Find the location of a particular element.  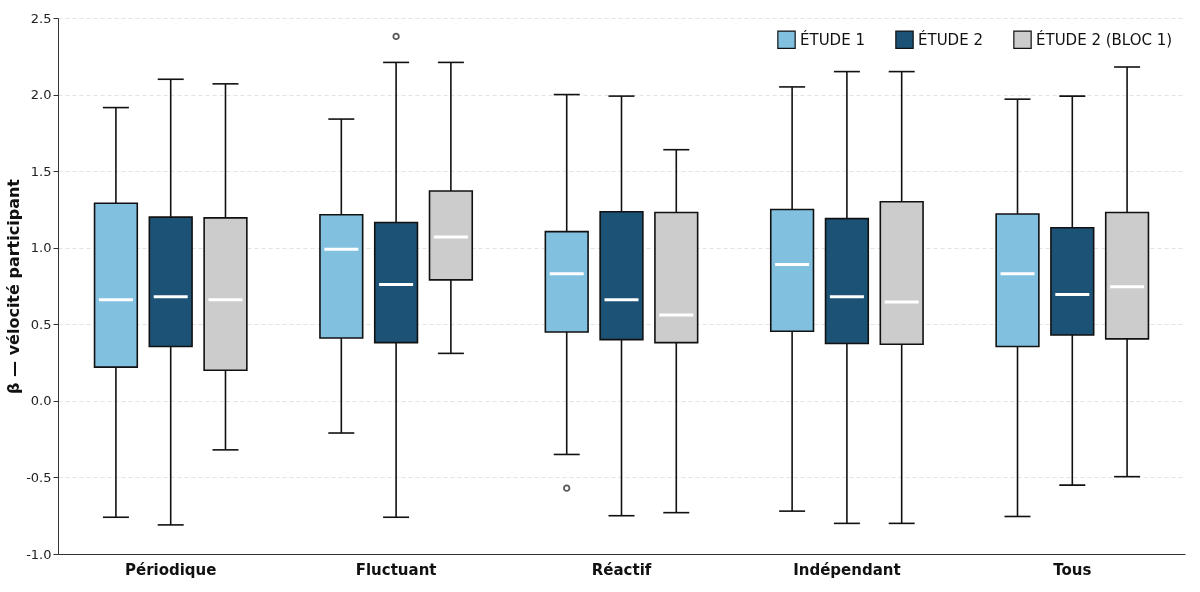

x-tick-label: Réactif is located at coordinates (621, 569).